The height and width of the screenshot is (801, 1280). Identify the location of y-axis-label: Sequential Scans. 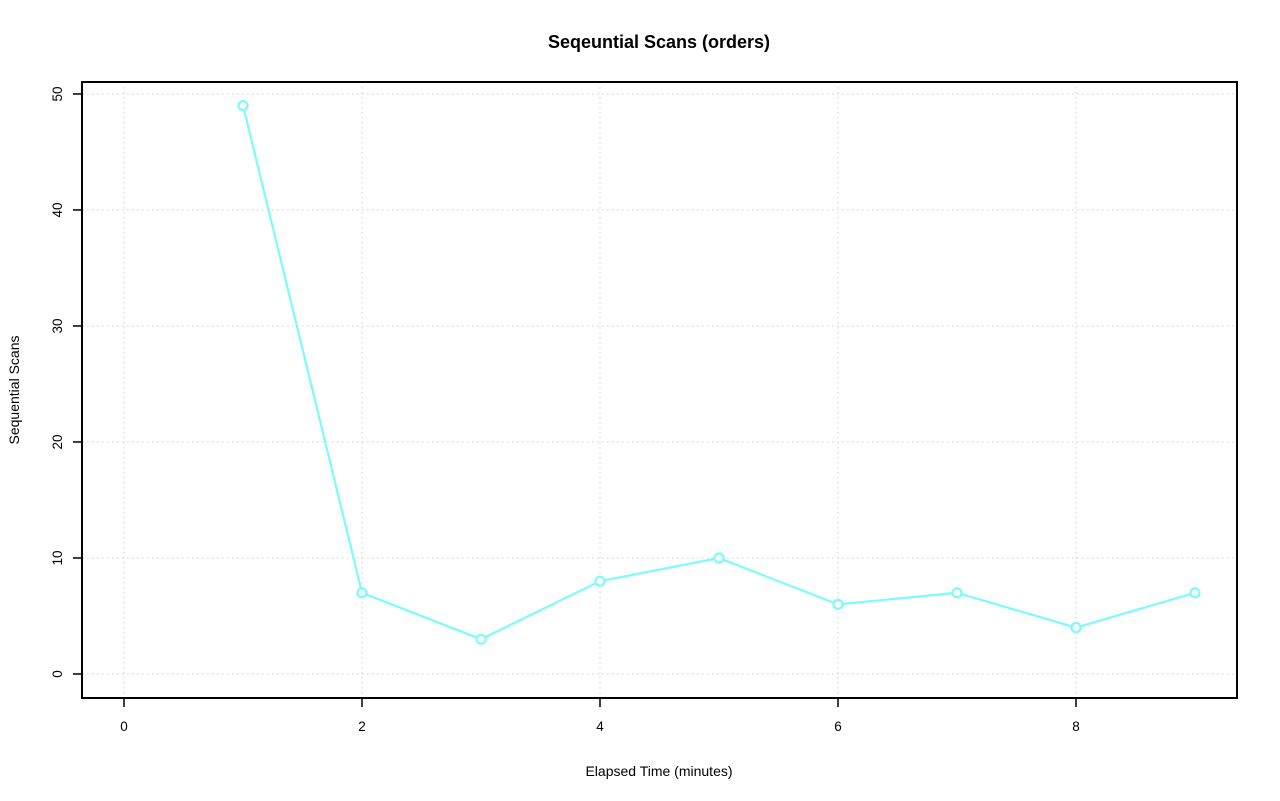
(14, 390).